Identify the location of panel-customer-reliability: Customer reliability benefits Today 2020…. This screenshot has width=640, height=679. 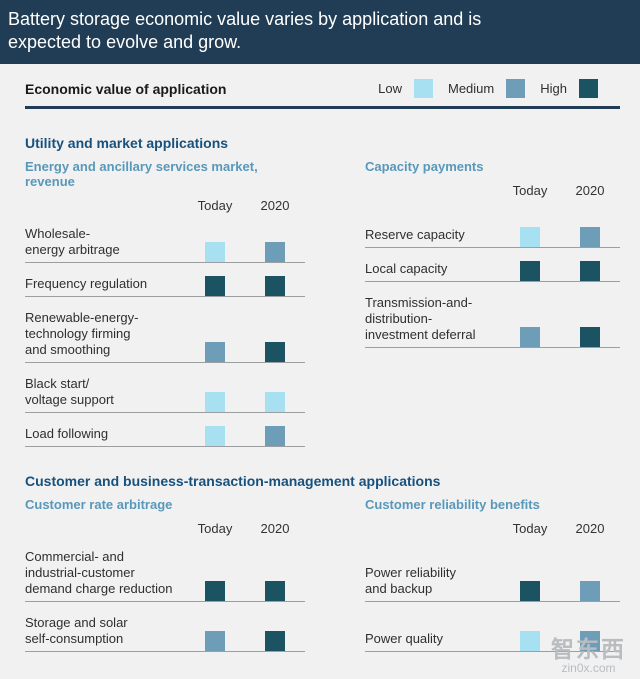
(492, 573).